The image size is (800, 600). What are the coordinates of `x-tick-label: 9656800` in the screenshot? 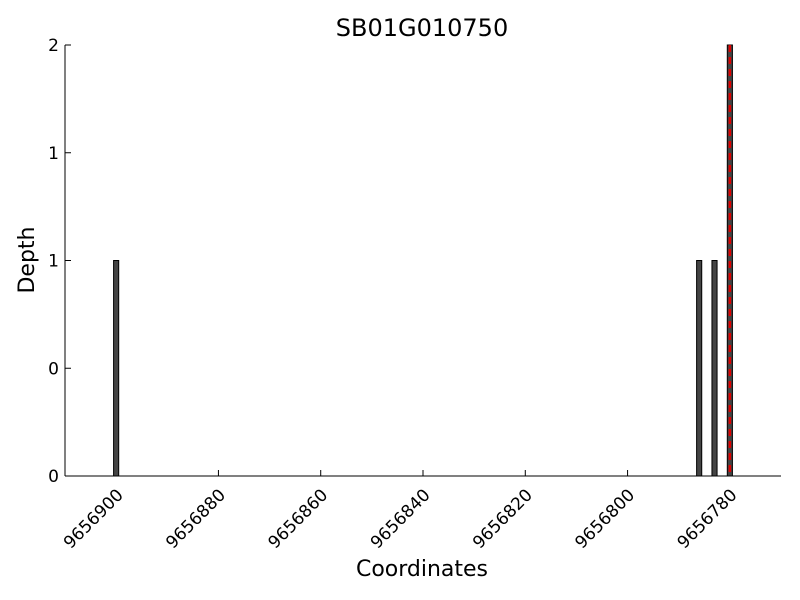 It's located at (605, 519).